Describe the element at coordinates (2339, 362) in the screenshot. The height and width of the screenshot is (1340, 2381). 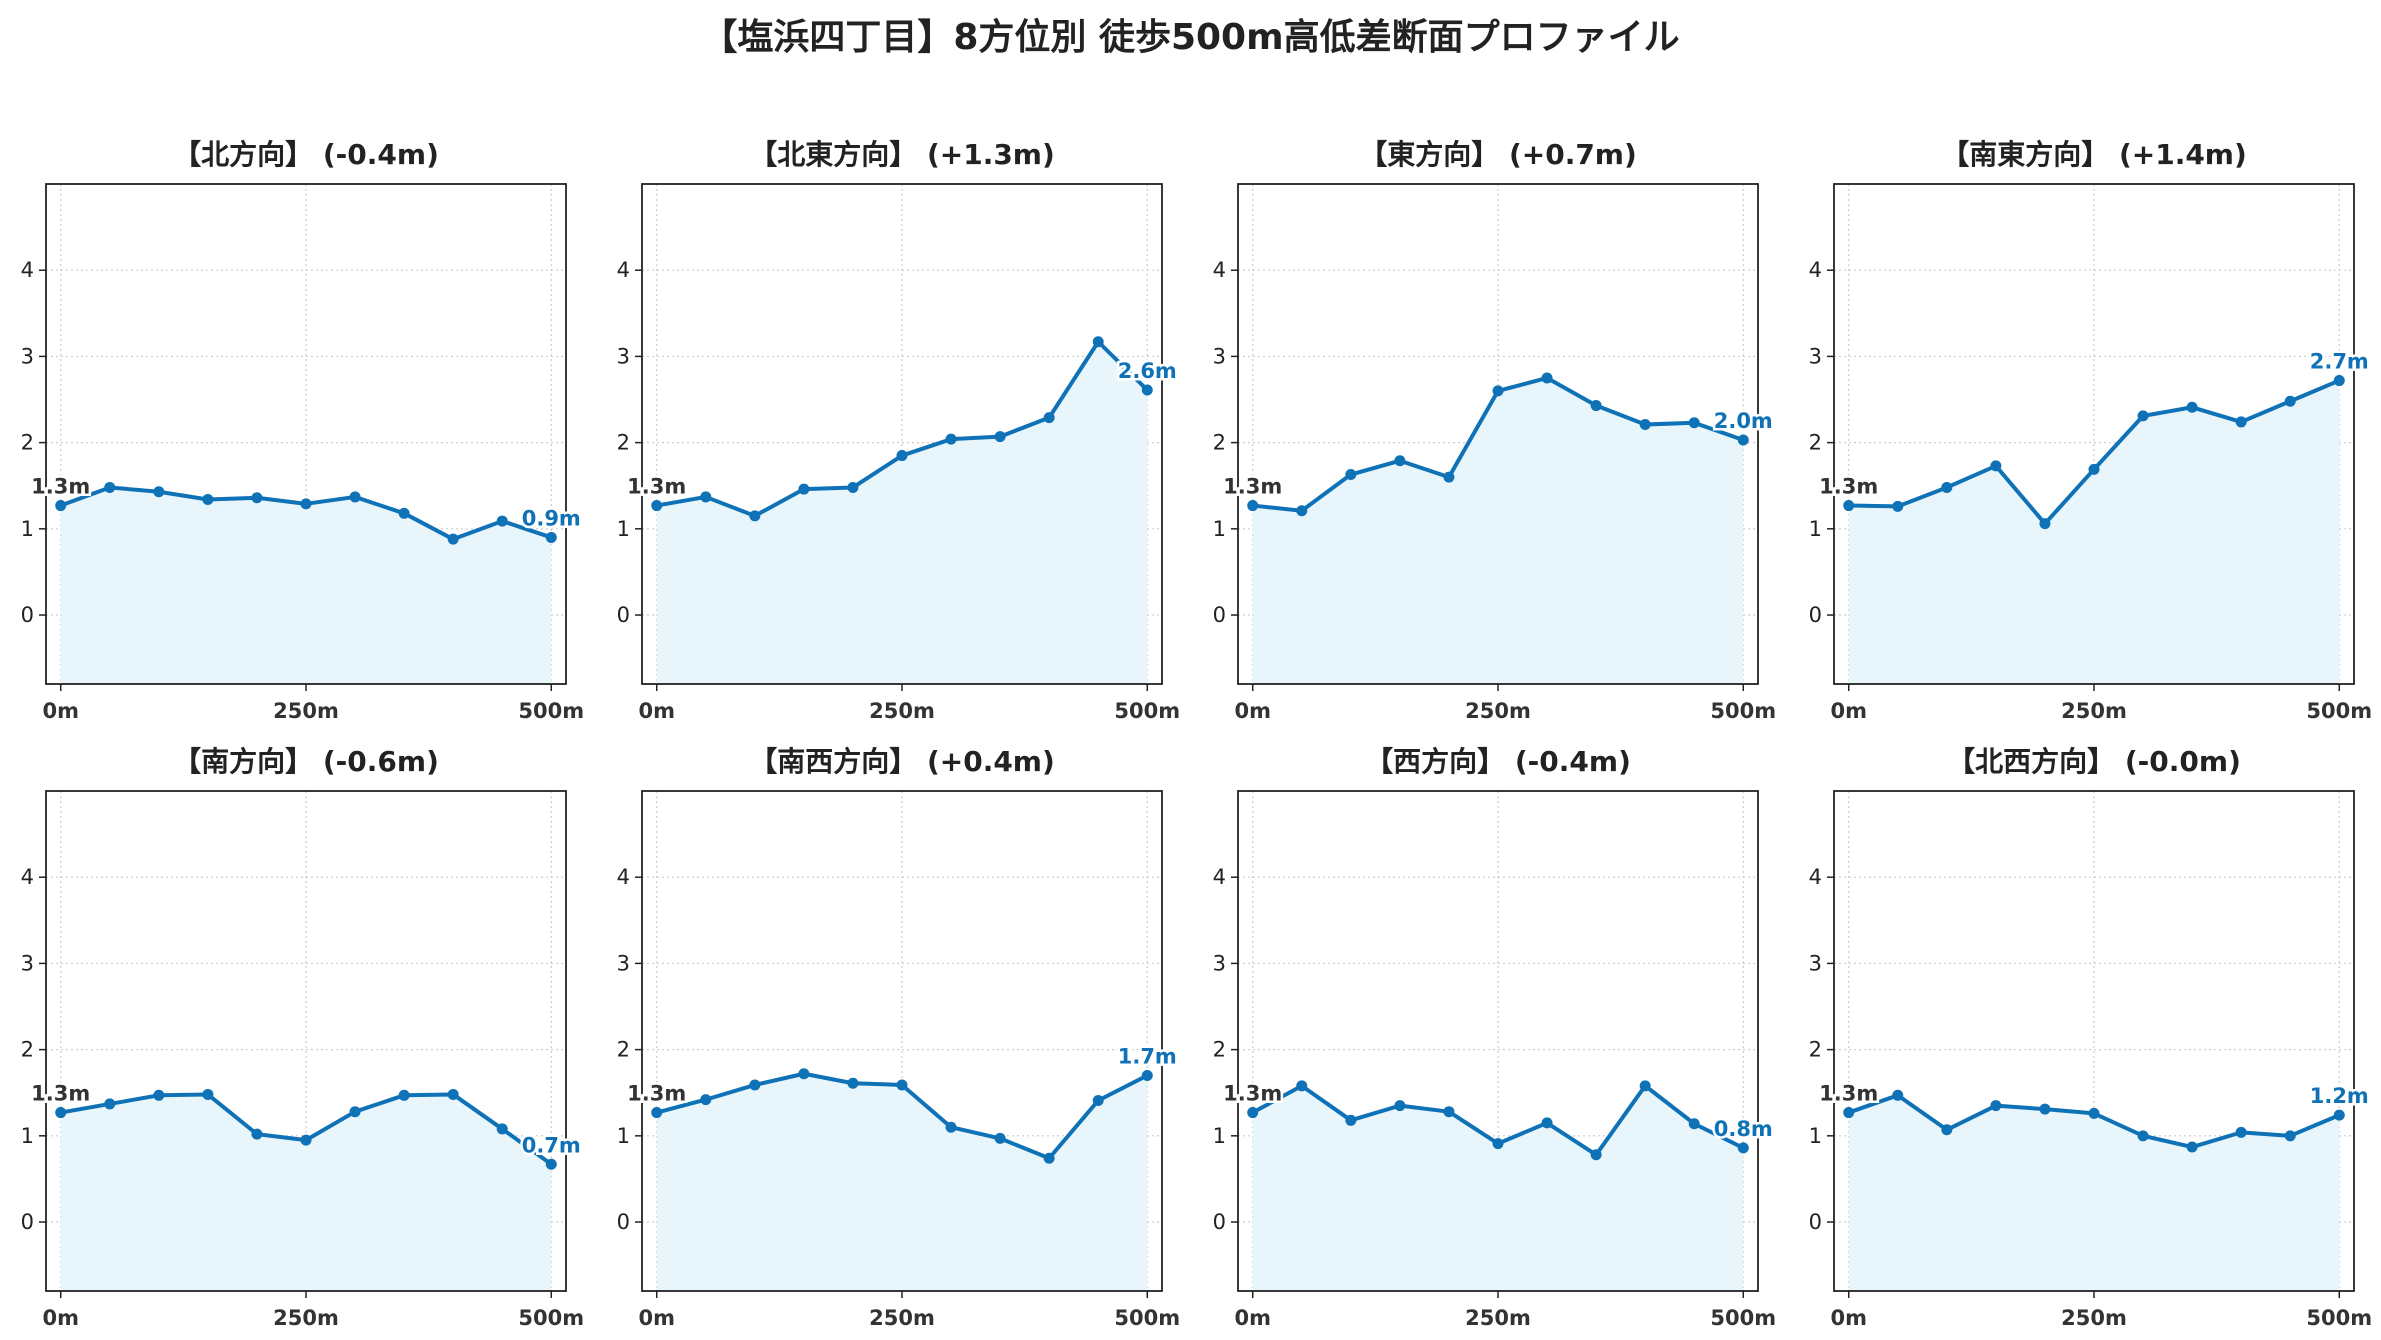
I see `end-value-label: 2.7m` at that location.